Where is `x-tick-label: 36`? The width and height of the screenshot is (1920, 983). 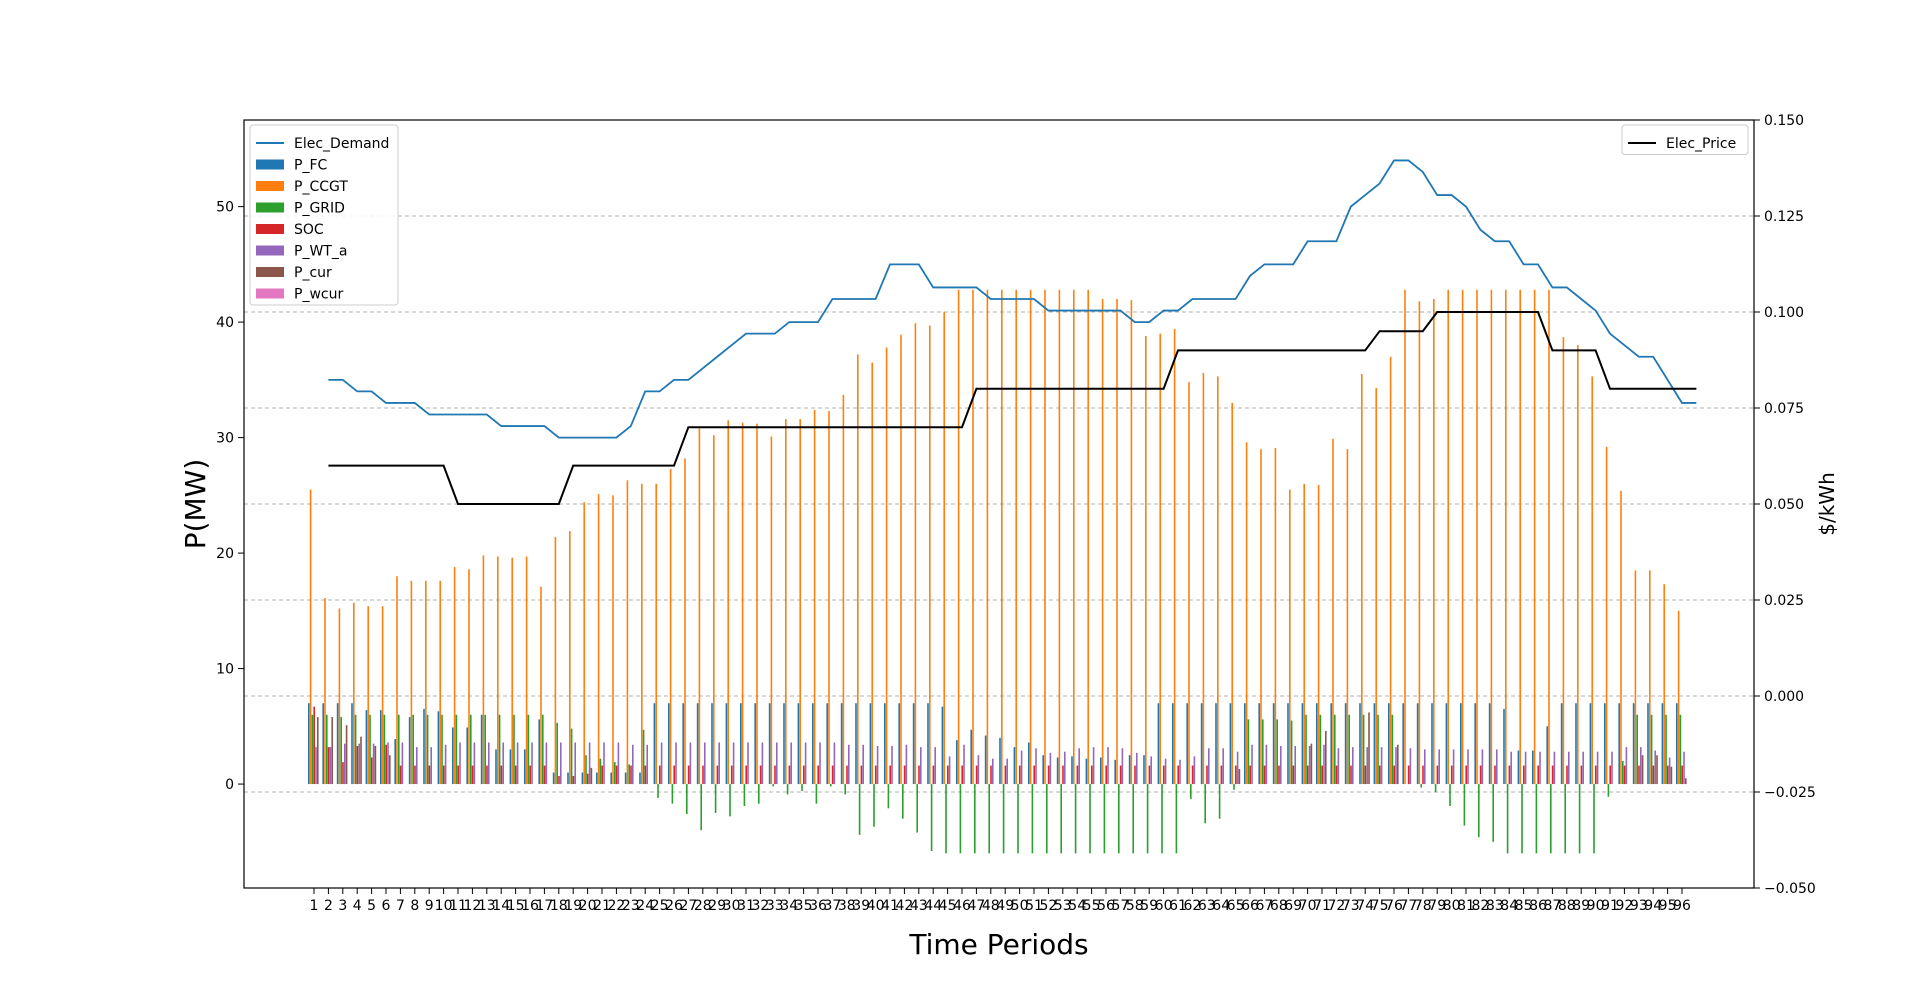 x-tick-label: 36 is located at coordinates (818, 906).